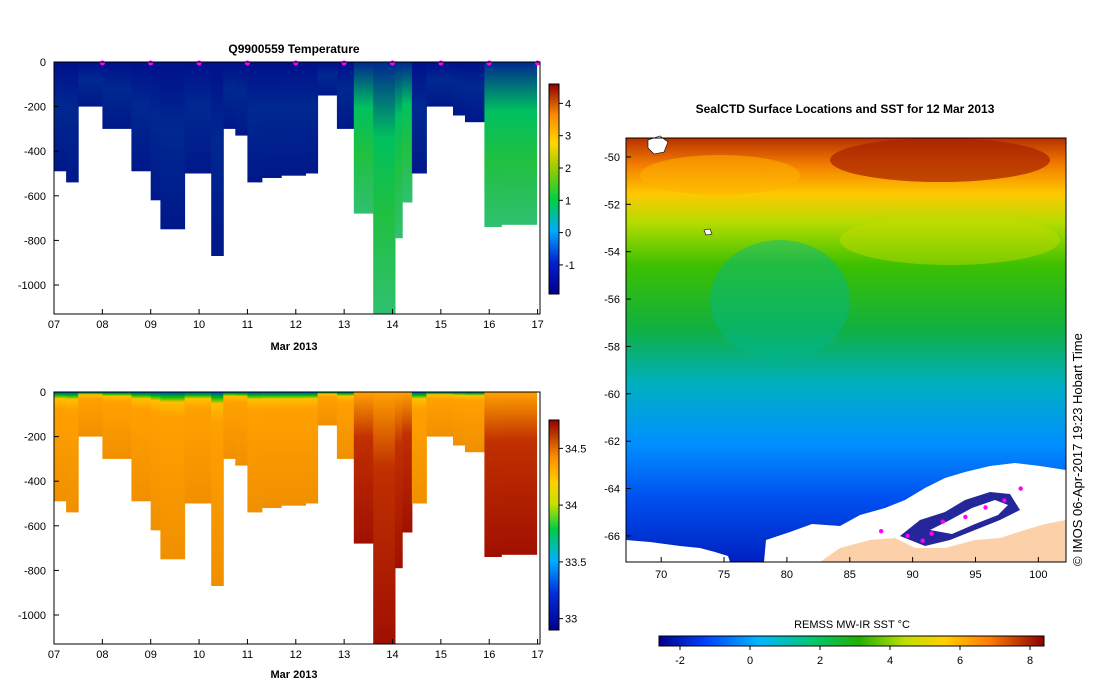  What do you see at coordinates (35, 152) in the screenshot?
I see `y-tick-label: -400` at bounding box center [35, 152].